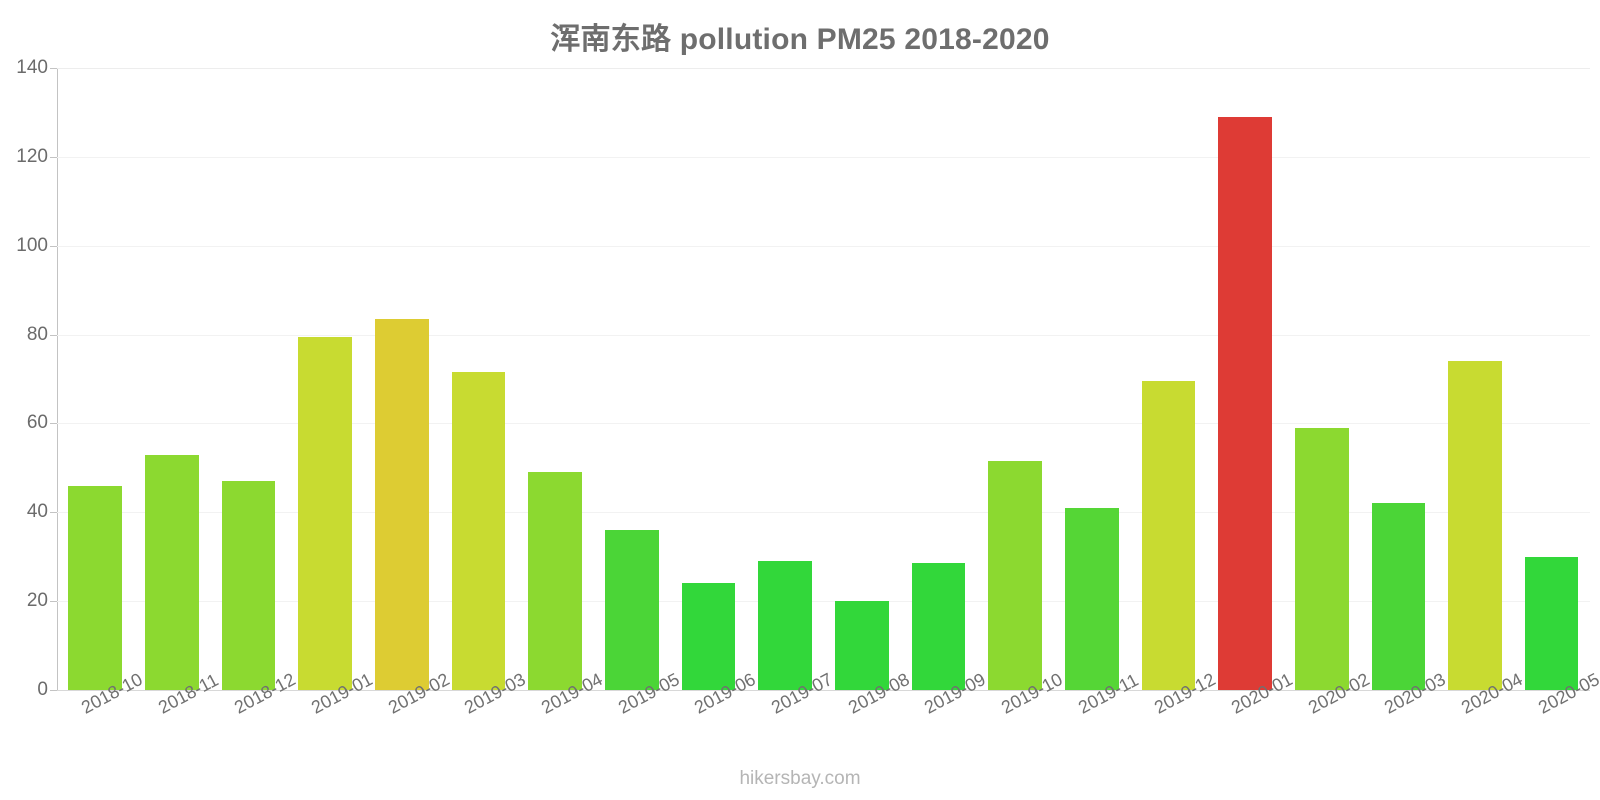  Describe the element at coordinates (37, 601) in the screenshot. I see `y-tick-label: 20` at that location.